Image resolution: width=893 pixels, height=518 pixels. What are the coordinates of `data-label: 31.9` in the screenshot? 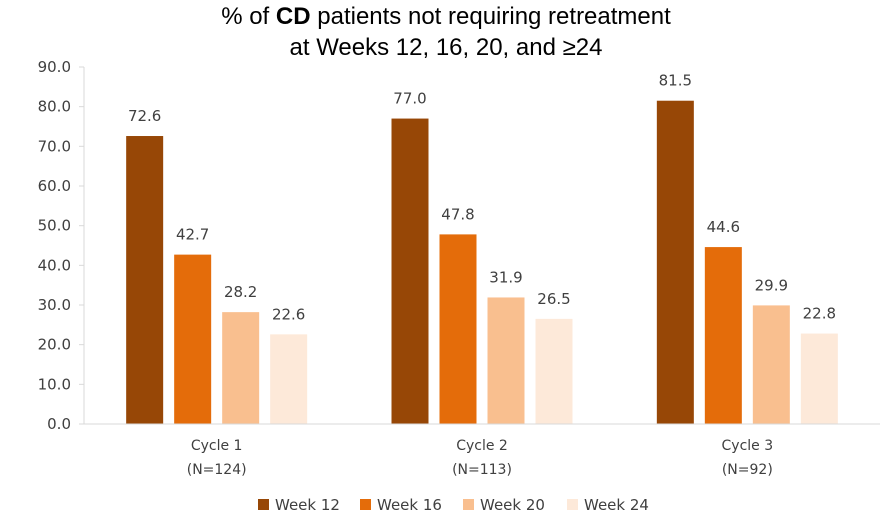 It's located at (505, 277).